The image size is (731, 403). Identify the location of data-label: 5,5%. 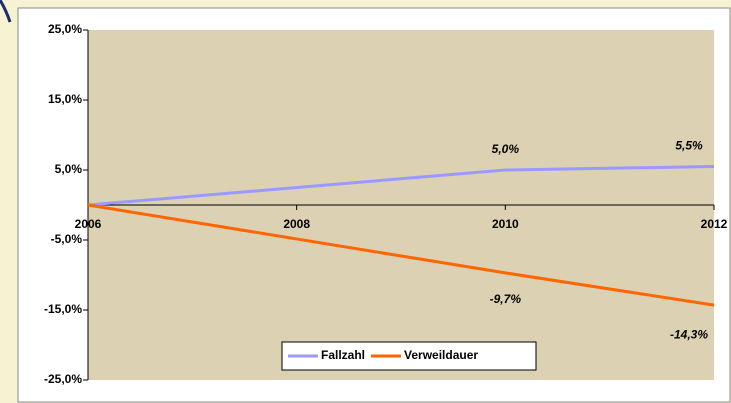
(689, 146).